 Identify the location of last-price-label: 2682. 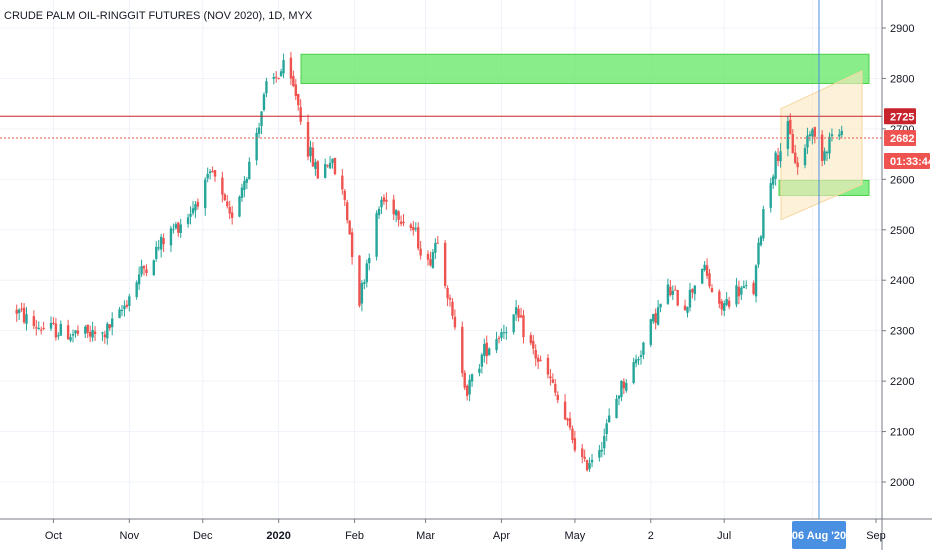
(900, 137).